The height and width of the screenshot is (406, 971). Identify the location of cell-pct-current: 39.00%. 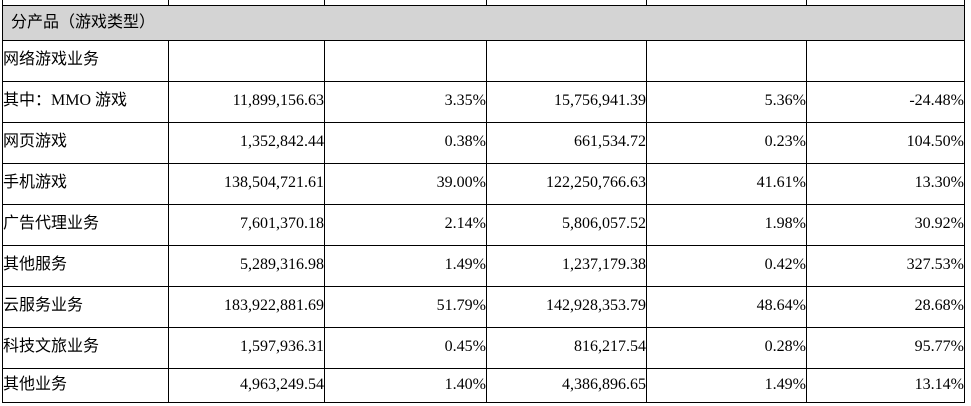
(405, 183).